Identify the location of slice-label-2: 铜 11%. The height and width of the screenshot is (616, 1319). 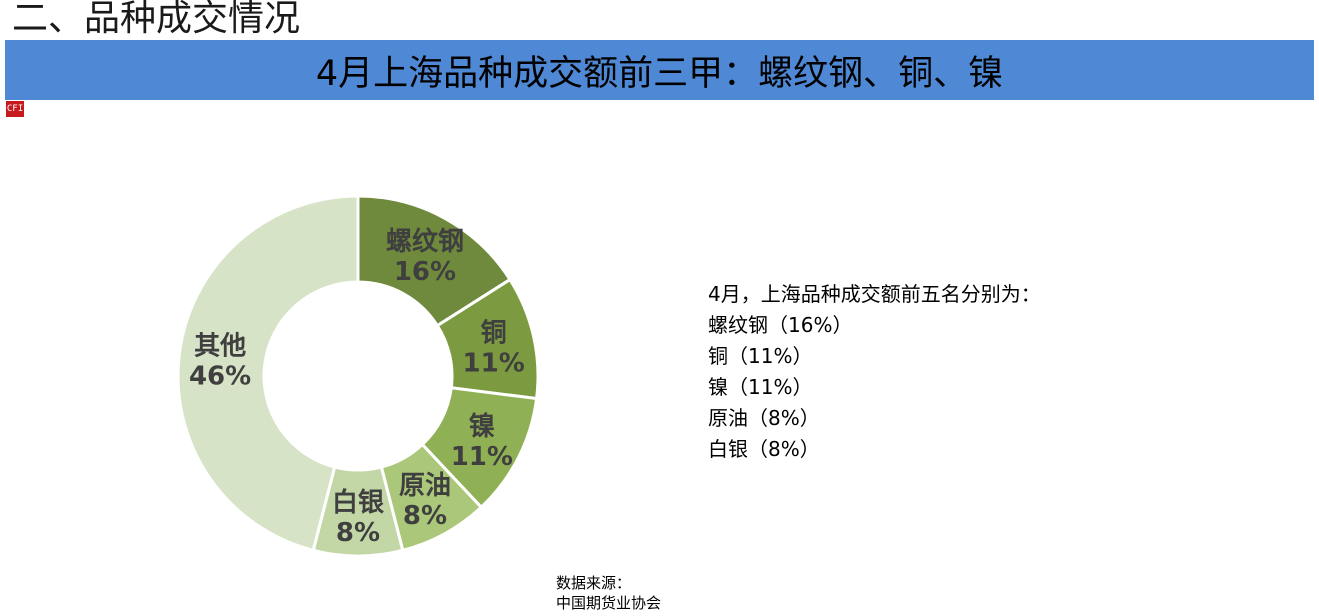
(494, 349).